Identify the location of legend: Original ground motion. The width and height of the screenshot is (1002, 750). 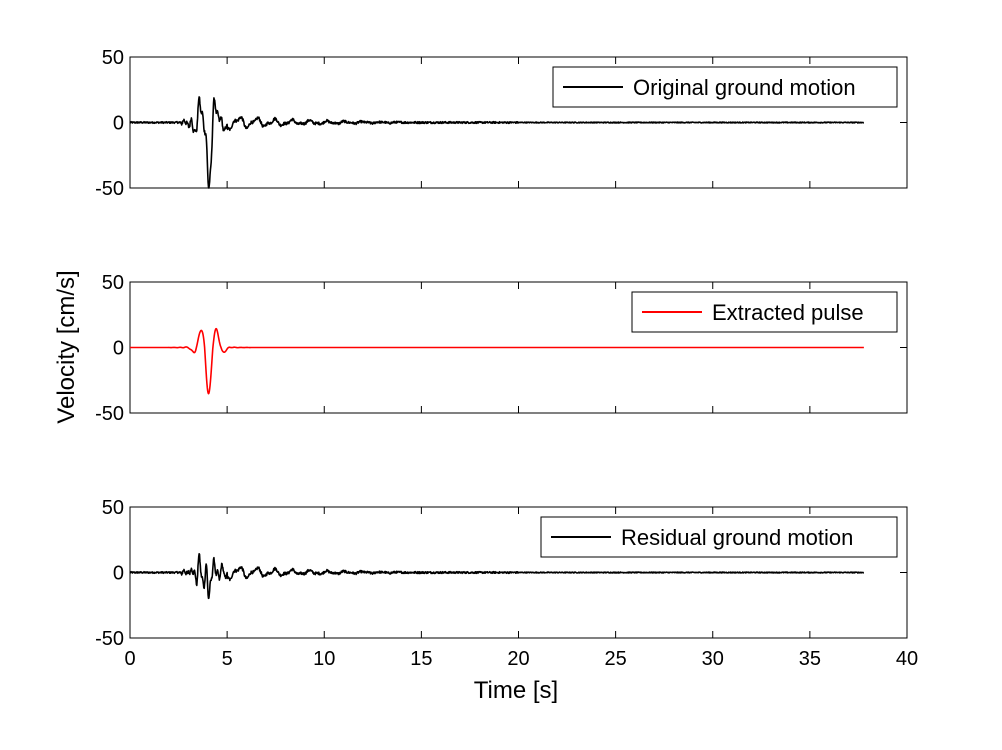
(725, 87).